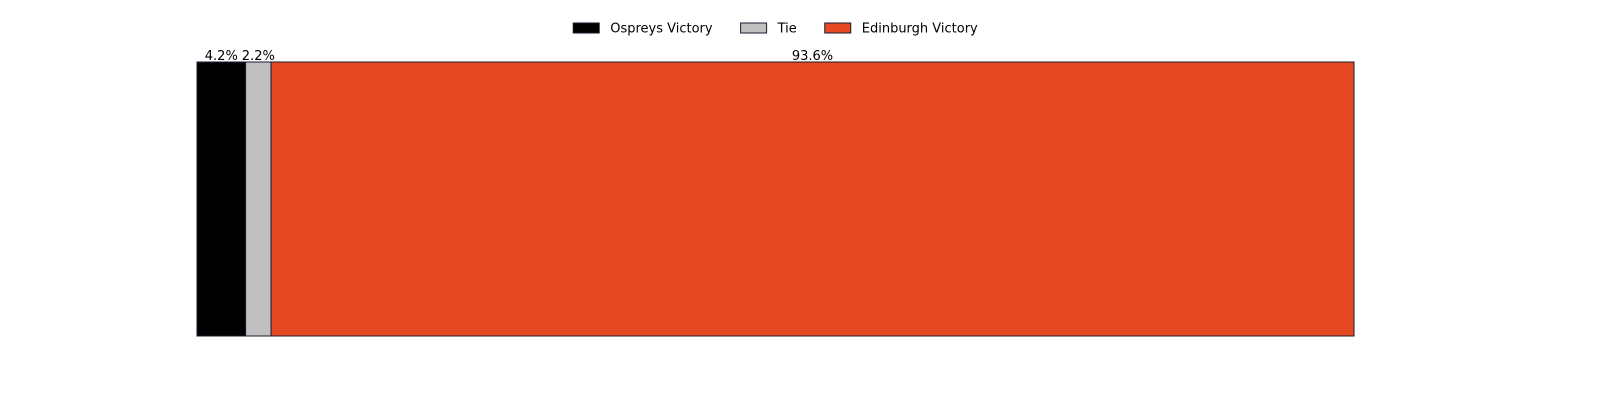 The width and height of the screenshot is (1600, 400). I want to click on bar-segment-ospreys-victory, so click(221, 199).